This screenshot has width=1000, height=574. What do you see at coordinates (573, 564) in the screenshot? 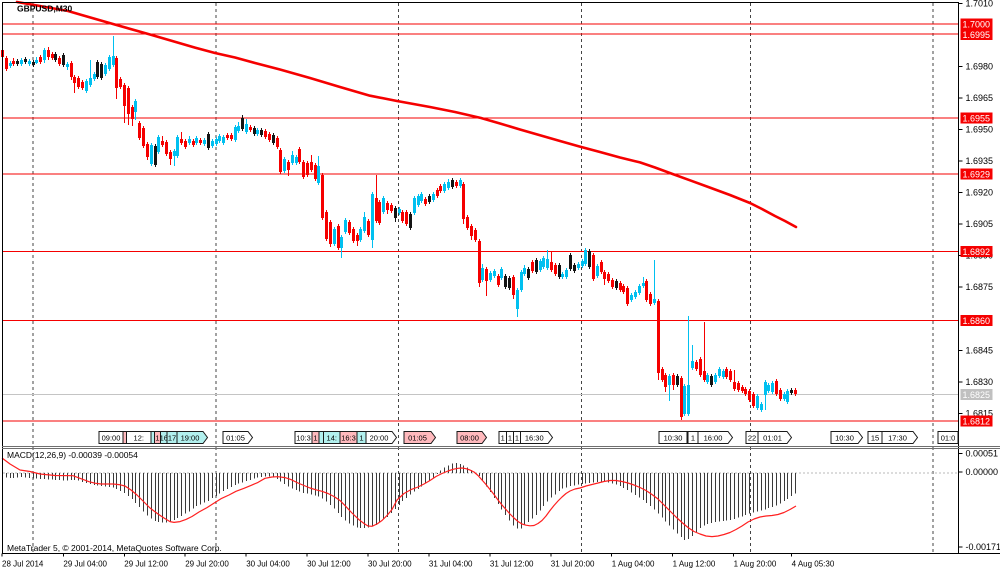
I see `svg-text: 31 Jul 20:00` at bounding box center [573, 564].